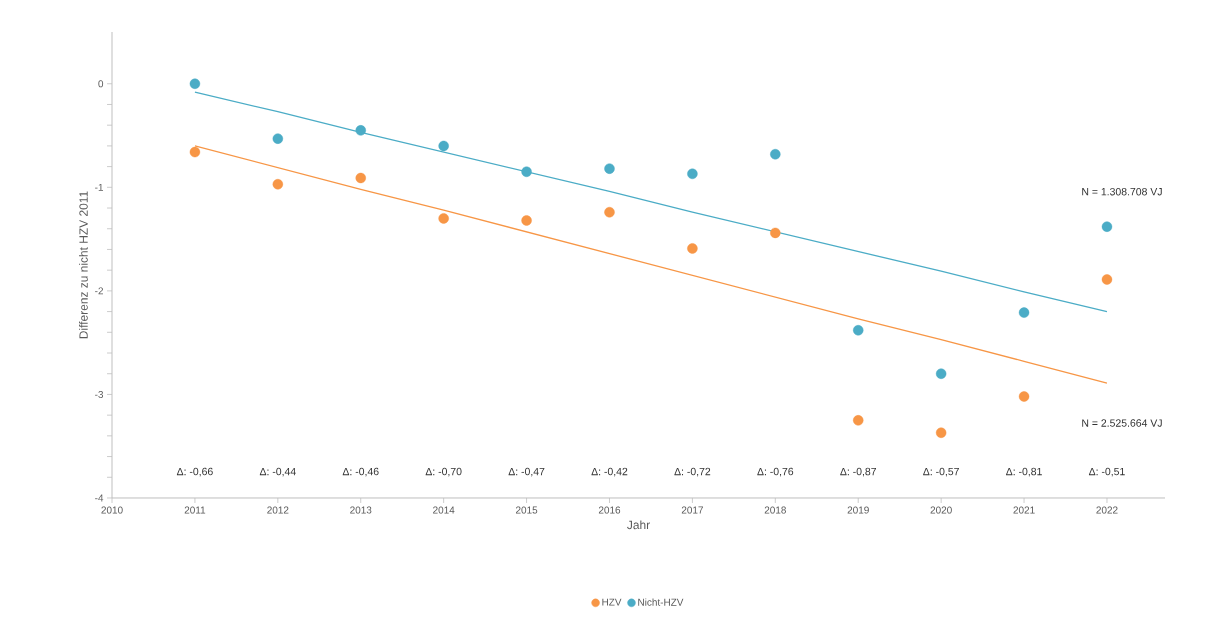 The width and height of the screenshot is (1219, 634). I want to click on annotation: Δ: -0,87, so click(858, 472).